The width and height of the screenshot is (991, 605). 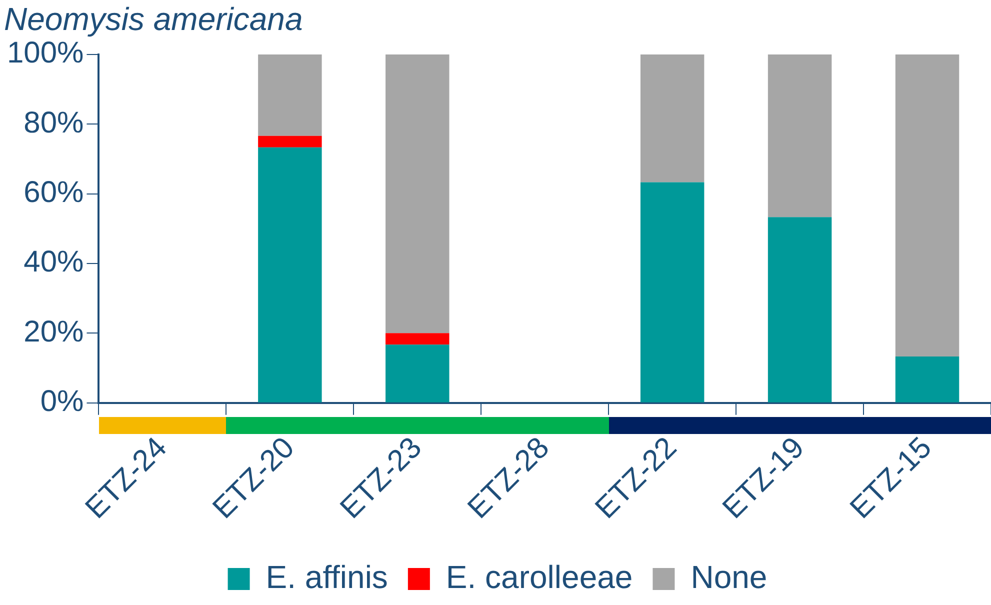 I want to click on y-tick-label: 100%, so click(x=45, y=53).